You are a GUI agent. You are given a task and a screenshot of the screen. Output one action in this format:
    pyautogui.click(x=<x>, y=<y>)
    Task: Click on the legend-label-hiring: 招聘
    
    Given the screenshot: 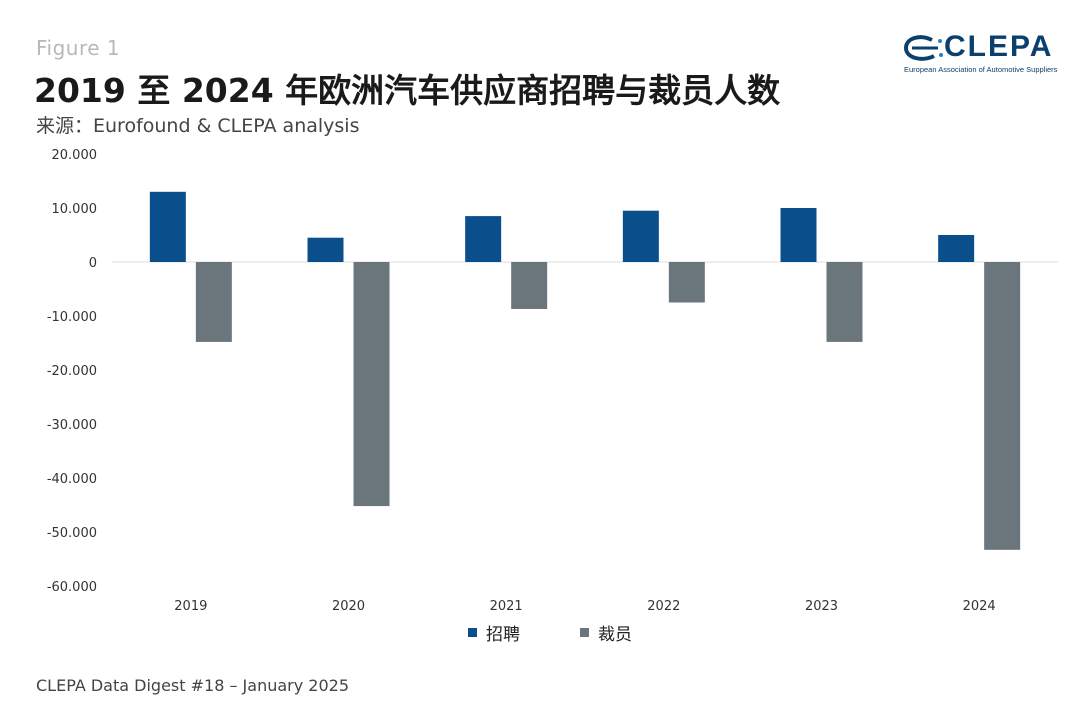 What is the action you would take?
    pyautogui.click(x=503, y=635)
    